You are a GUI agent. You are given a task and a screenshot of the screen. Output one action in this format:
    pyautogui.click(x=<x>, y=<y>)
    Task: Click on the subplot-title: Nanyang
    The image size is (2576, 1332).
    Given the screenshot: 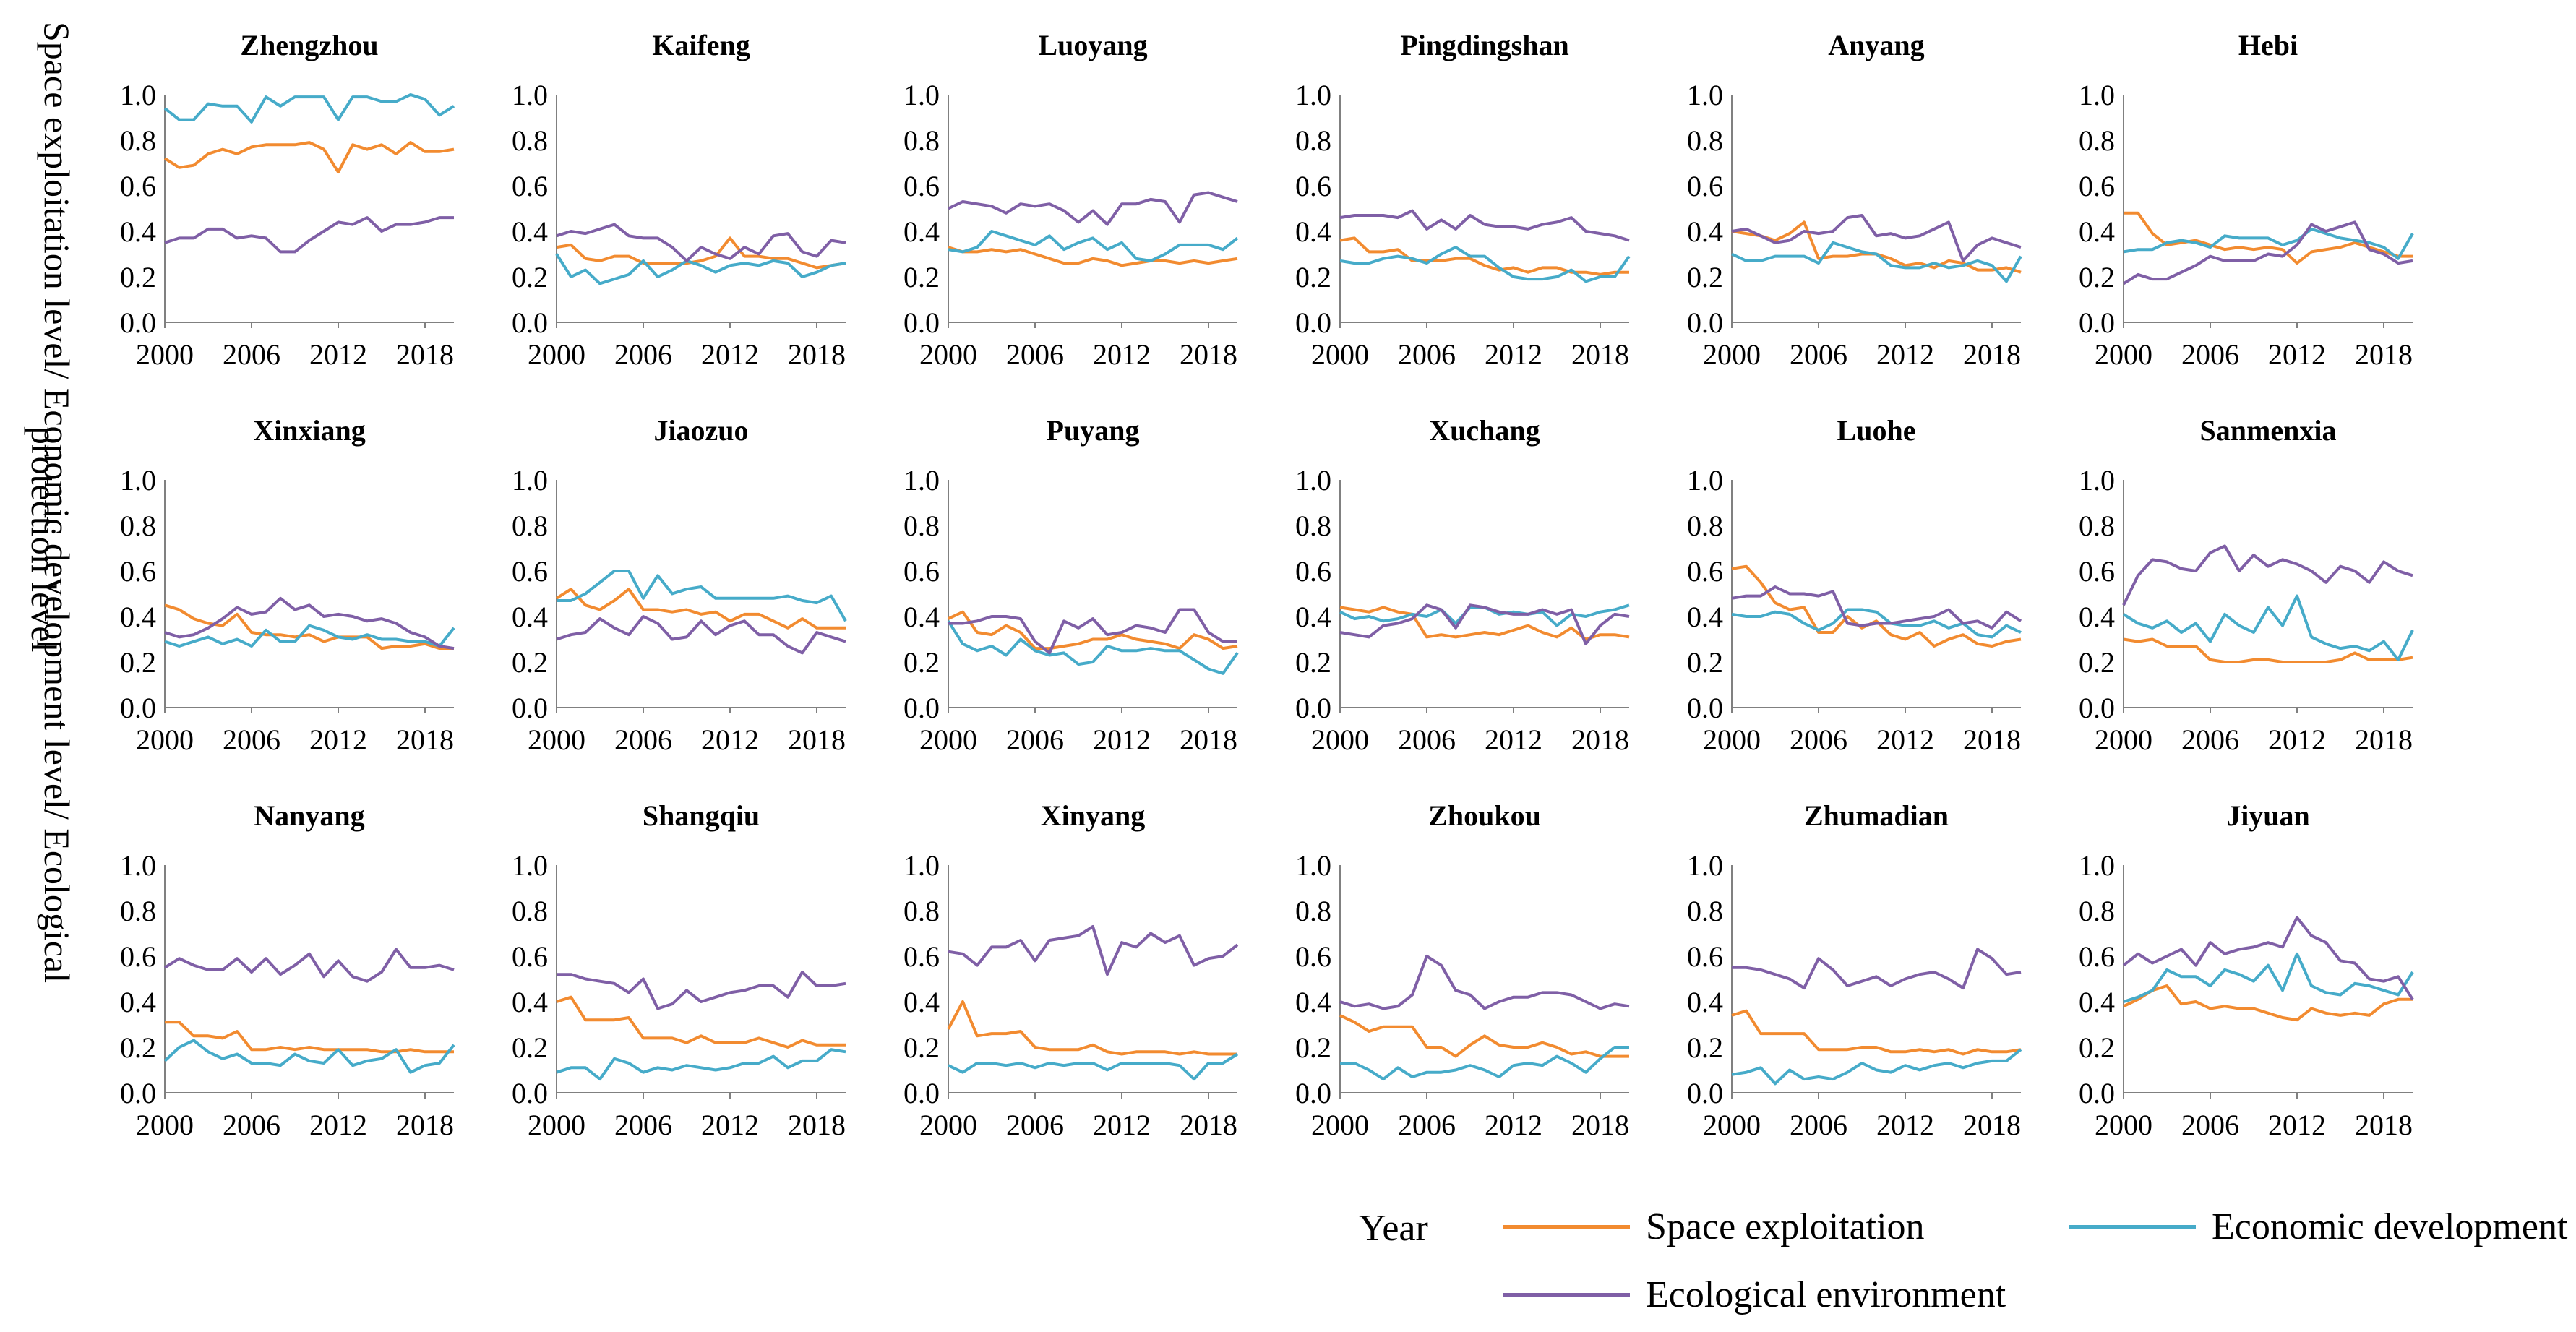 What is the action you would take?
    pyautogui.click(x=309, y=816)
    